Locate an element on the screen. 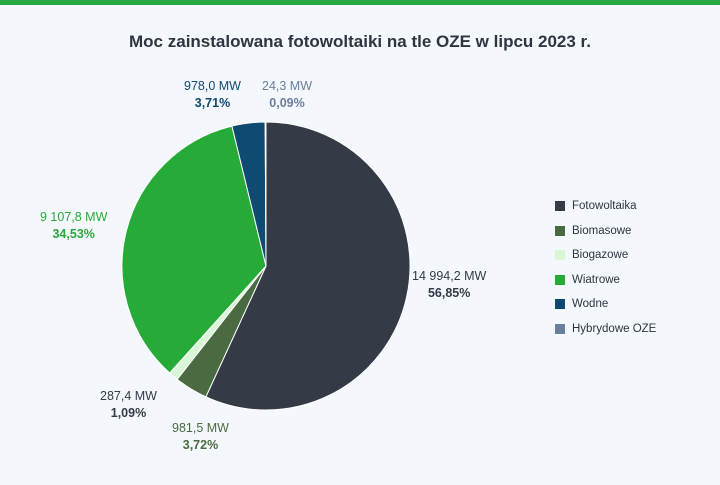 This screenshot has width=720, height=485. pie-slice-hybrydowe-oze is located at coordinates (265, 194).